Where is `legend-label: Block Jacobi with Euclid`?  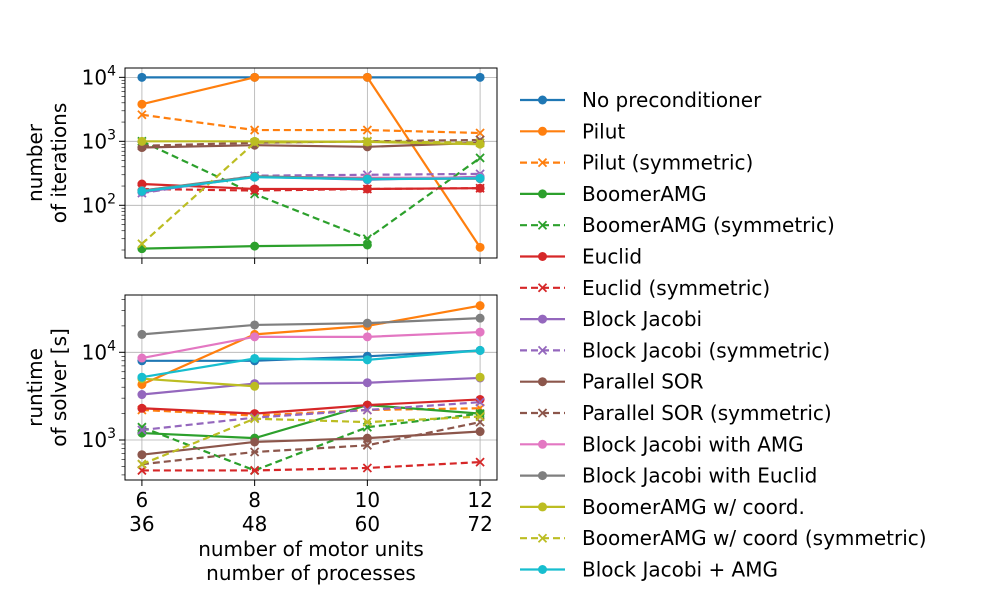 legend-label: Block Jacobi with Euclid is located at coordinates (699, 476).